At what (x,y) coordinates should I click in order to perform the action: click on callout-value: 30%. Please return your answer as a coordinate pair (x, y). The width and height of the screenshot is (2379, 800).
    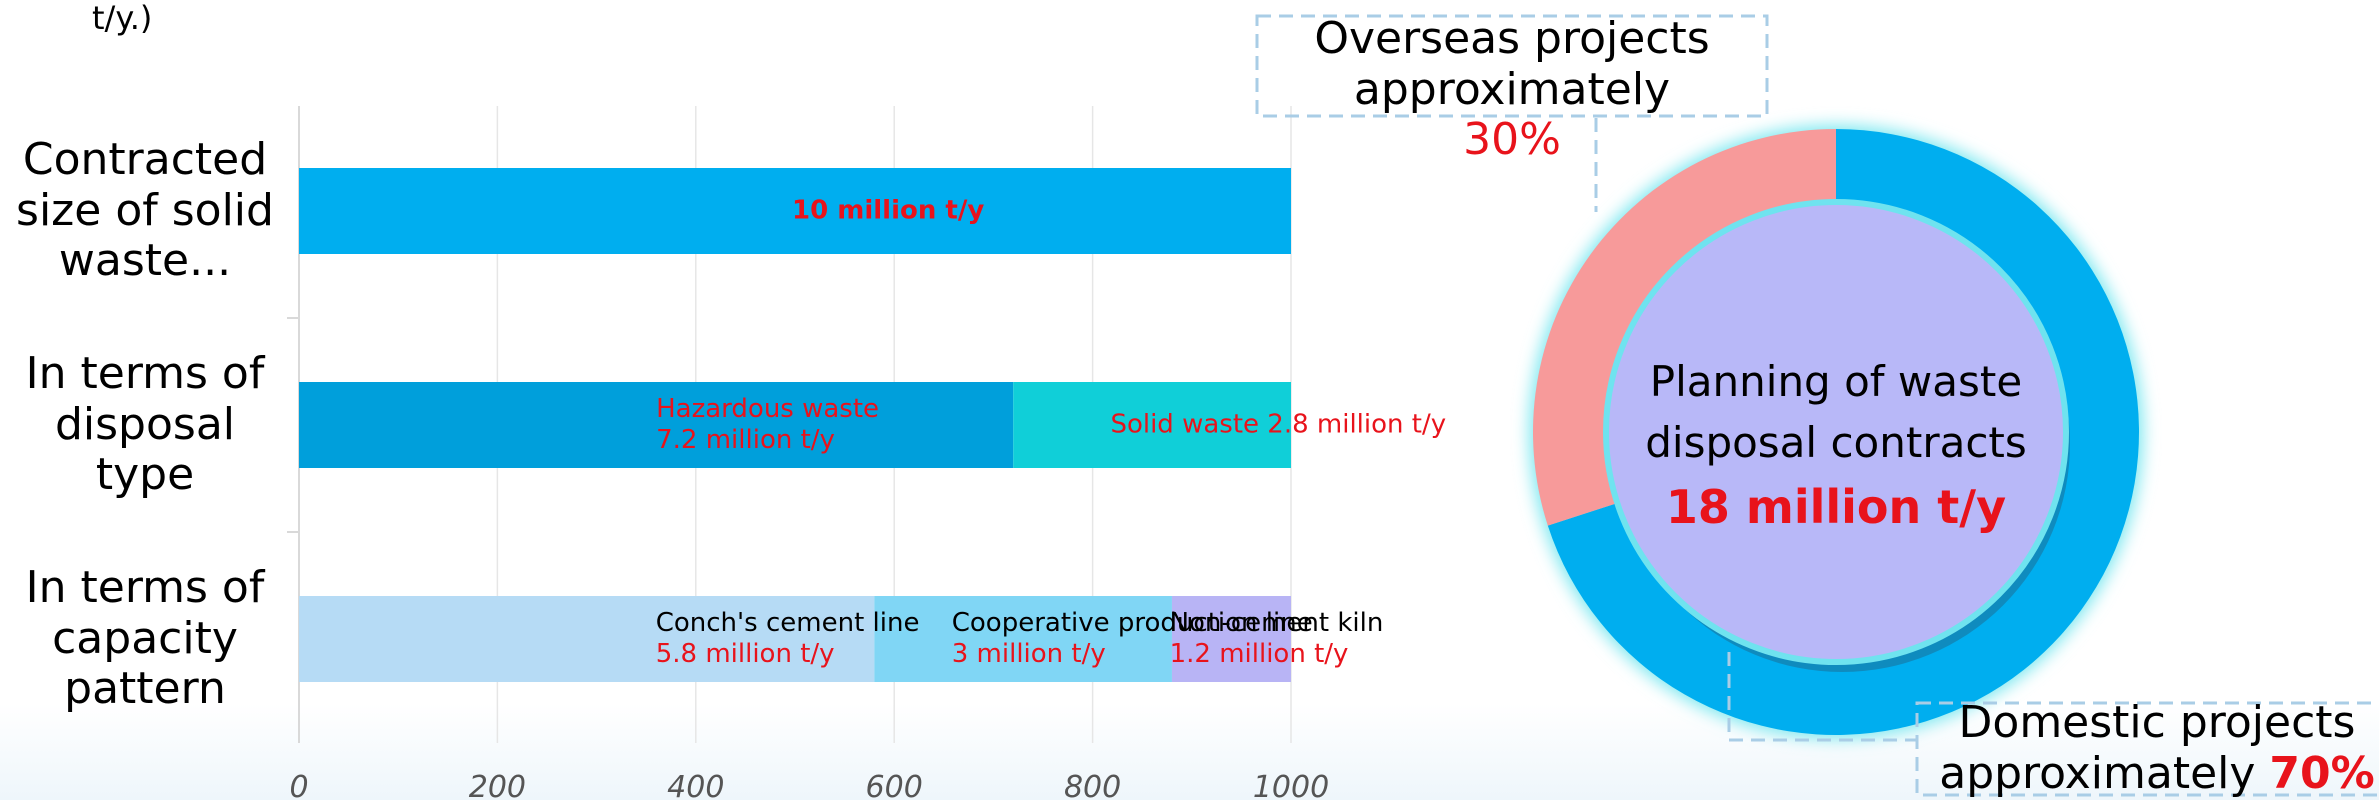
    Looking at the image, I should click on (1512, 140).